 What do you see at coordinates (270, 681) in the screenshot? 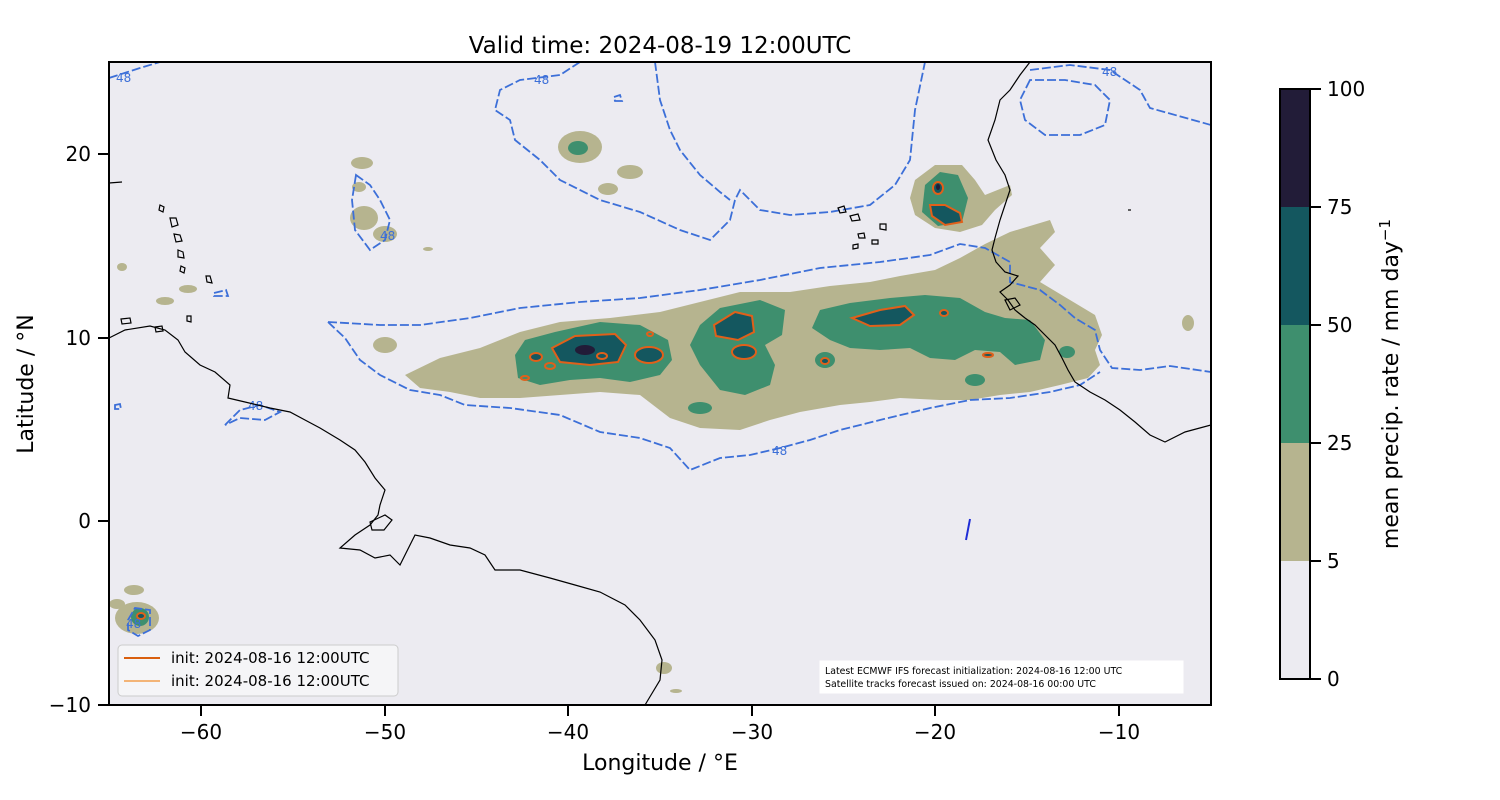
I see `legend-label-2: init: 2024-08-16 12:00UTC` at bounding box center [270, 681].